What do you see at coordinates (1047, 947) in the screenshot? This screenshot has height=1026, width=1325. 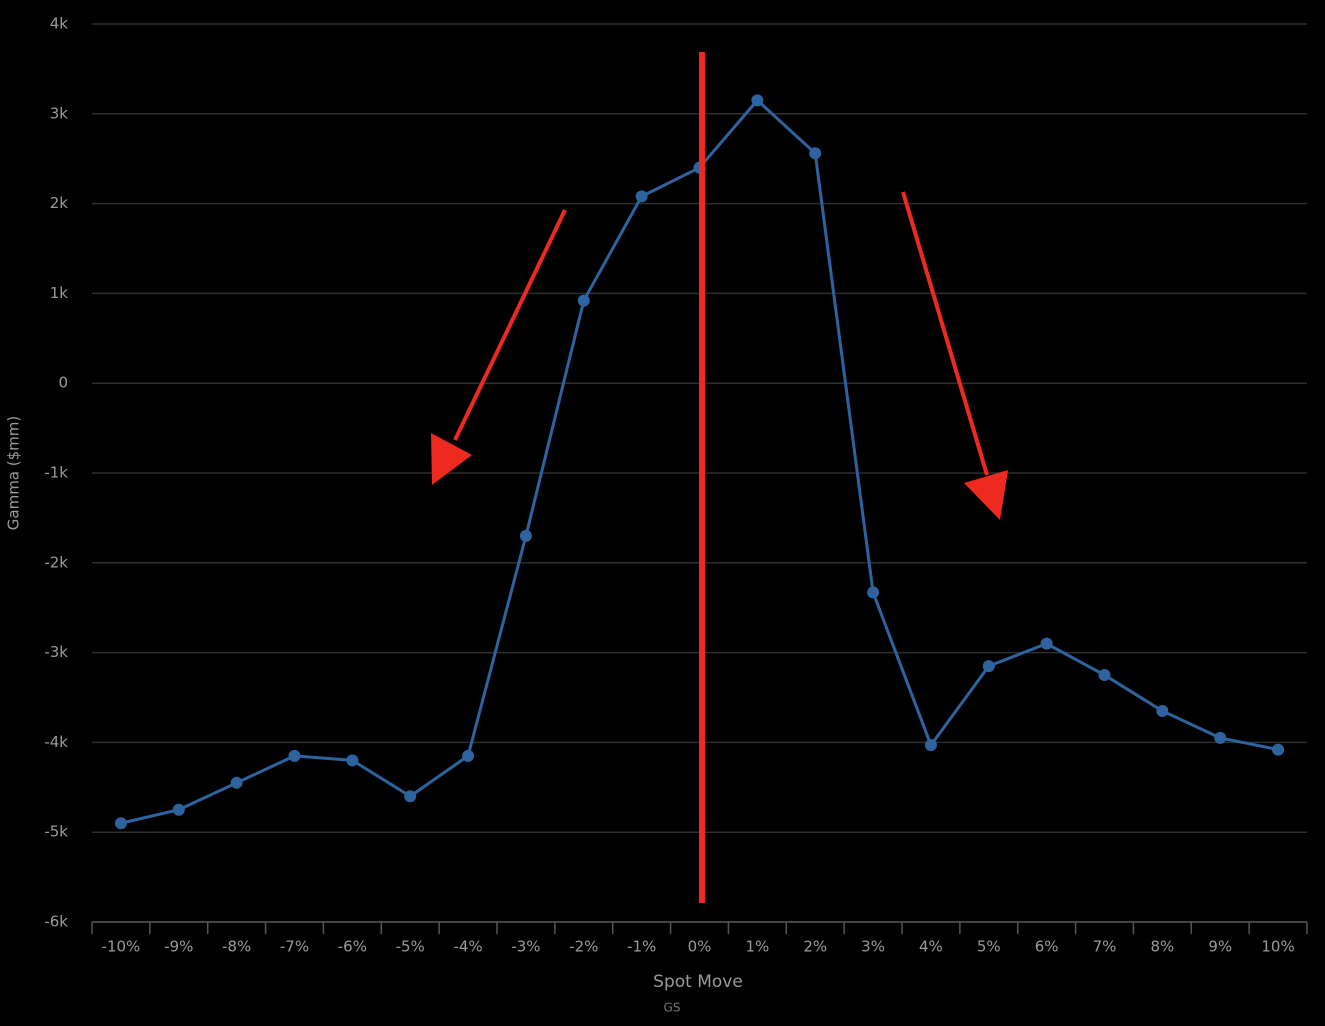 I see `x-tick-label: 6%` at bounding box center [1047, 947].